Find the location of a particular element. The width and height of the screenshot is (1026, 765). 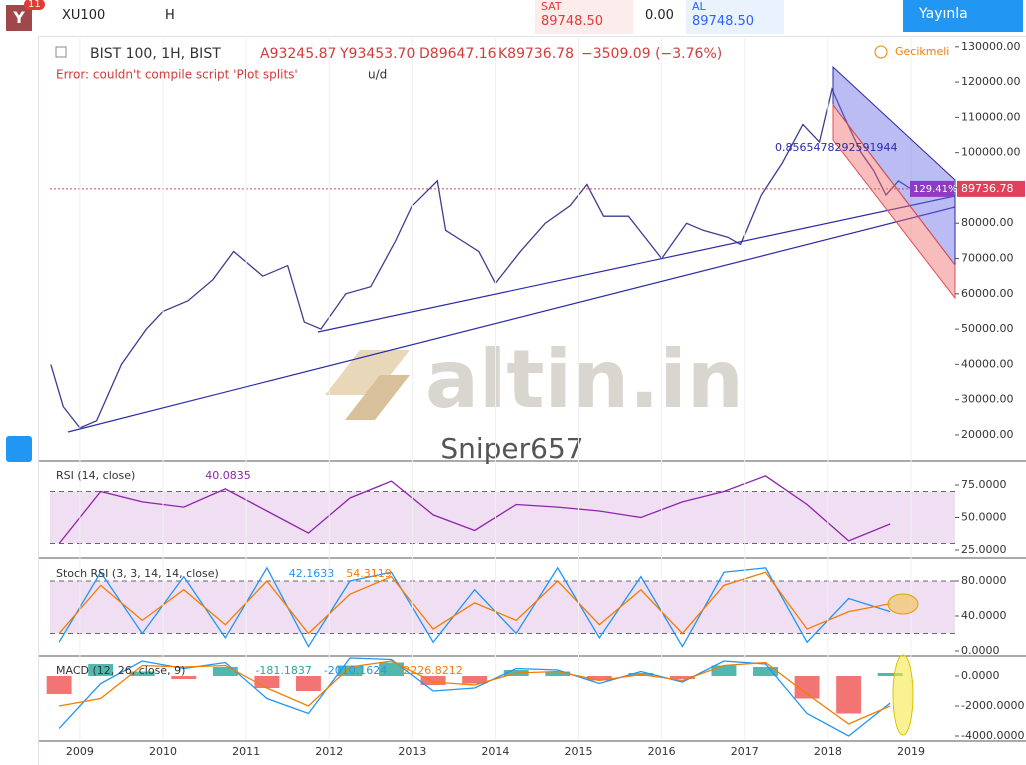

y-tick-label: -4000.0000 is located at coordinates (992, 735).